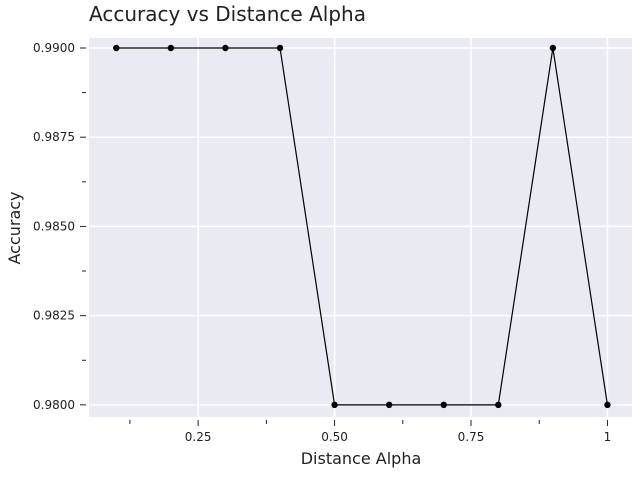 This screenshot has height=480, width=640. Describe the element at coordinates (227, 14) in the screenshot. I see `chart-title: Accuracy vs Distance Alpha` at that location.